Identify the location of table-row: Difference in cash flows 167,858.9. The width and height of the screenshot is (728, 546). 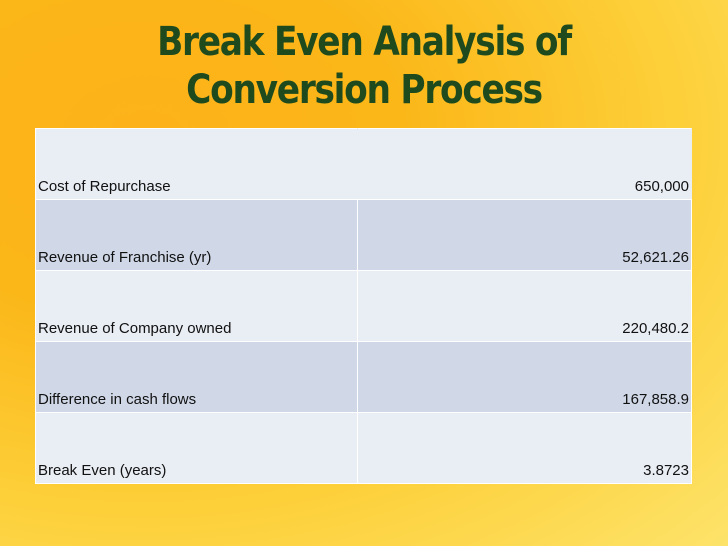
(363, 377).